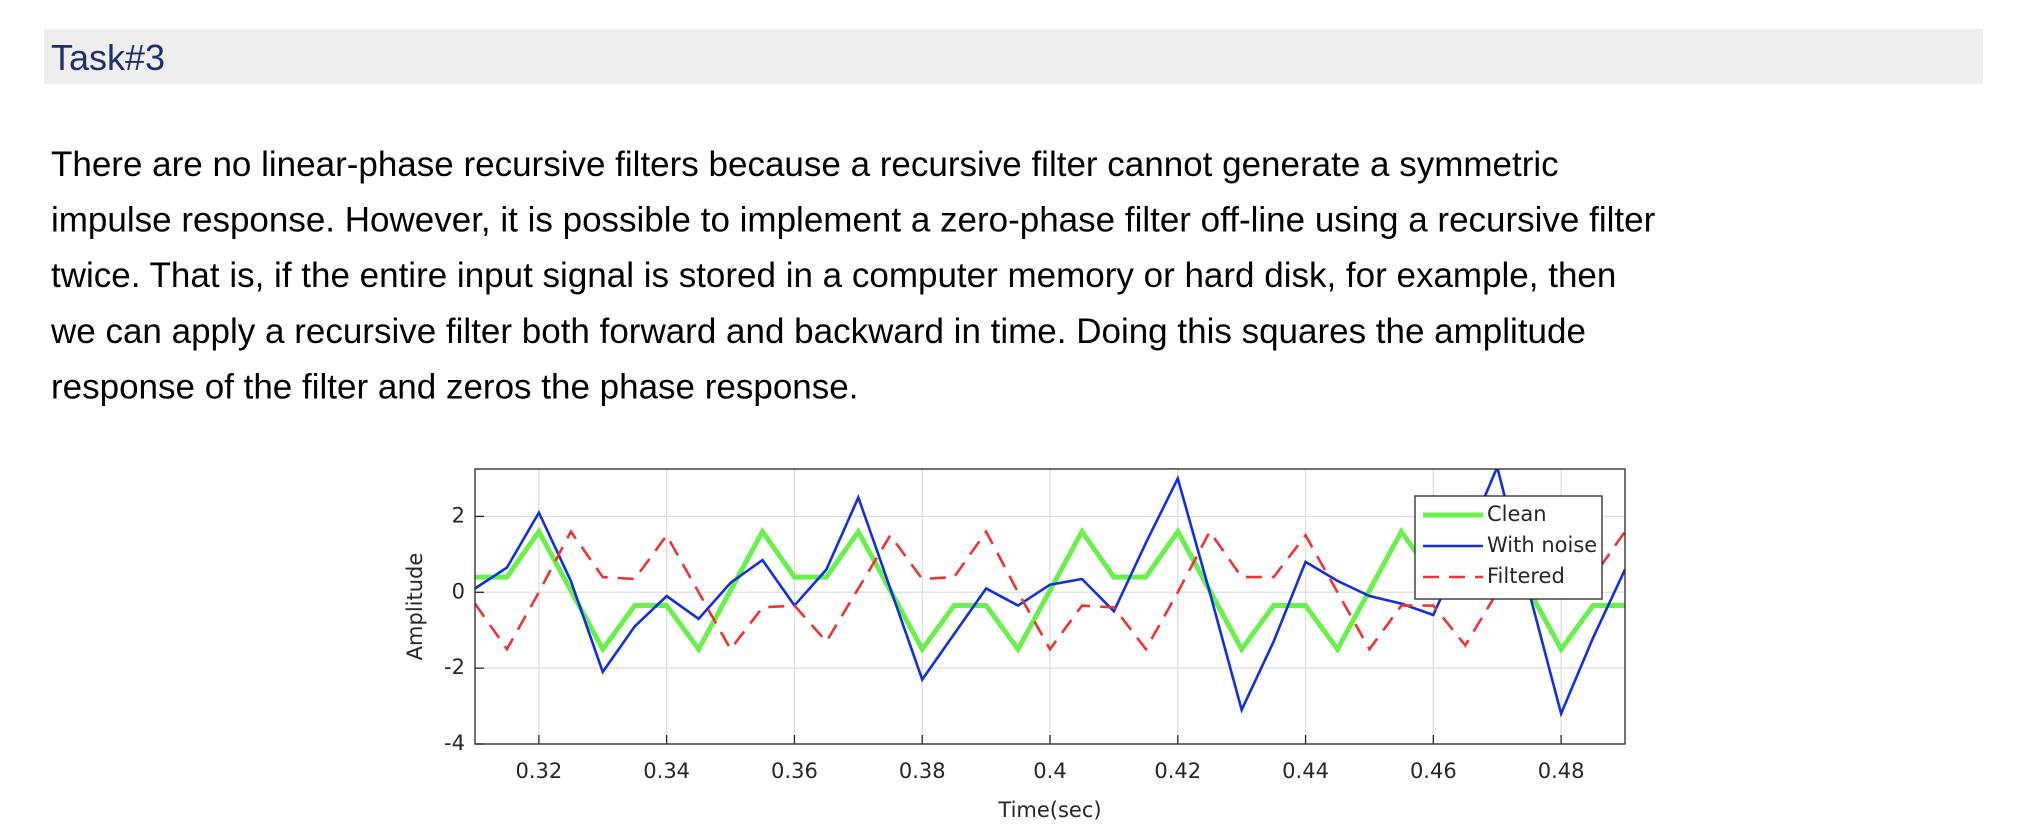 This screenshot has height=830, width=2040. I want to click on legend-label: Filtered, so click(1526, 576).